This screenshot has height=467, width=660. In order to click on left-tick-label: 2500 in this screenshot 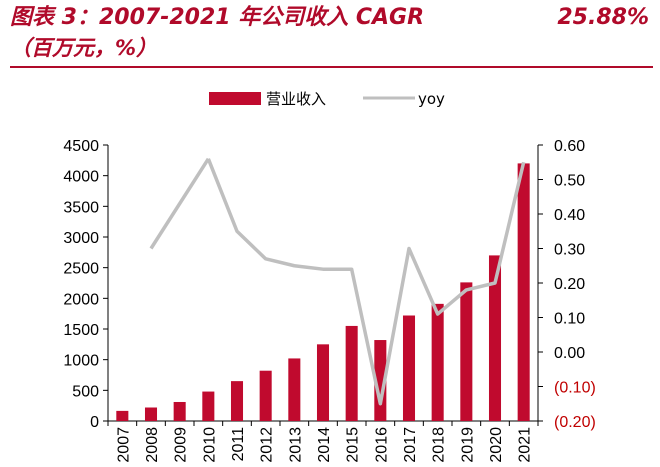, I will do `click(81, 269)`.